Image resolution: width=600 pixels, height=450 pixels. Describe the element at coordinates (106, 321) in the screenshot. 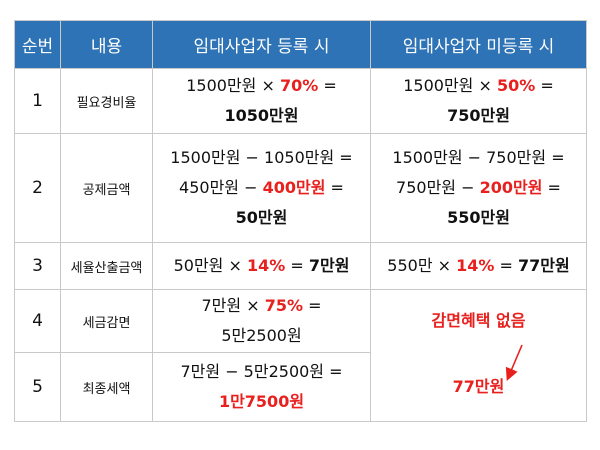

I see `row-item: 세금감면` at that location.